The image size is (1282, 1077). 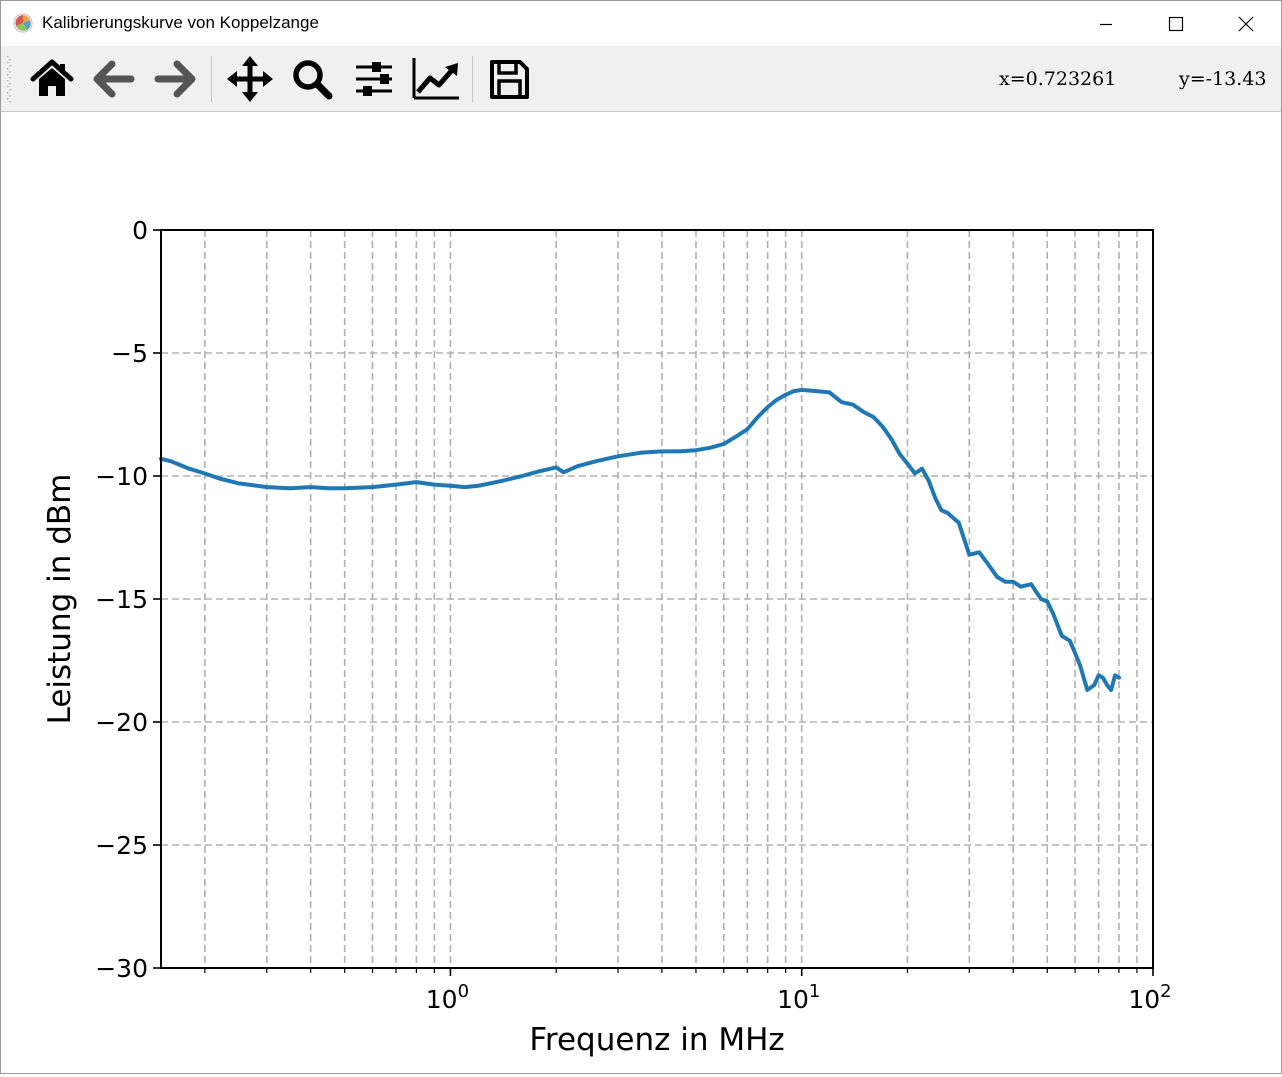 I want to click on y-tick-label: −5, so click(x=129, y=353).